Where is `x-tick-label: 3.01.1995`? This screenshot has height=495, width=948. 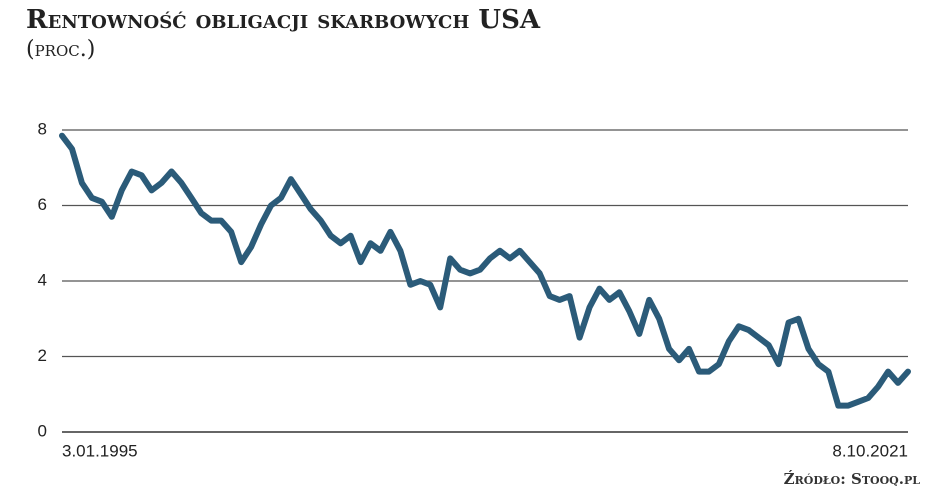 x-tick-label: 3.01.1995 is located at coordinates (100, 450).